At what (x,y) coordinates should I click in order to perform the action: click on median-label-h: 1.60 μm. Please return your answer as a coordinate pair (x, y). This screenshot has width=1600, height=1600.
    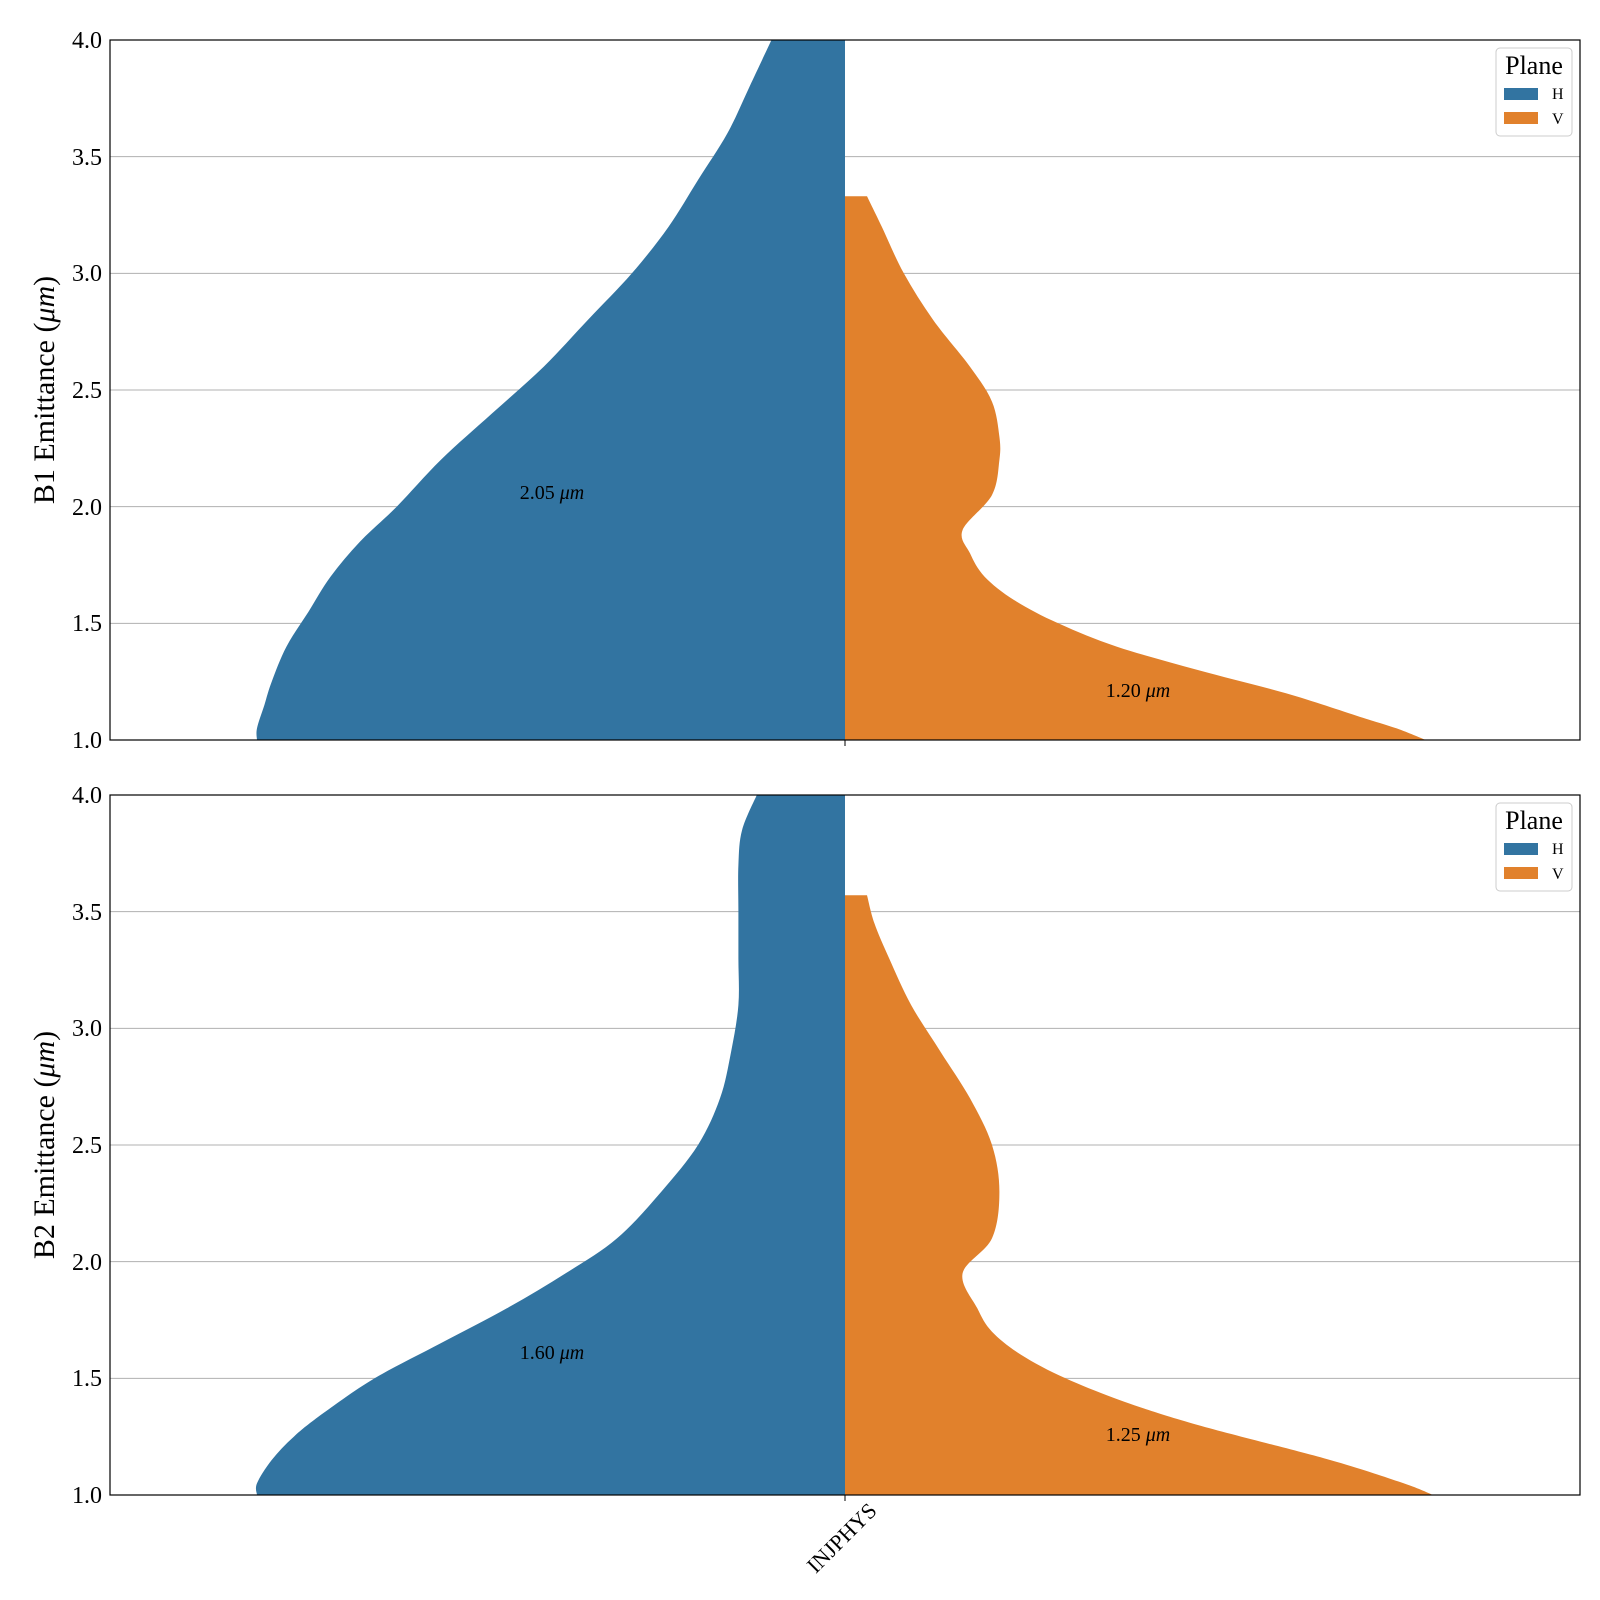
    Looking at the image, I should click on (552, 1353).